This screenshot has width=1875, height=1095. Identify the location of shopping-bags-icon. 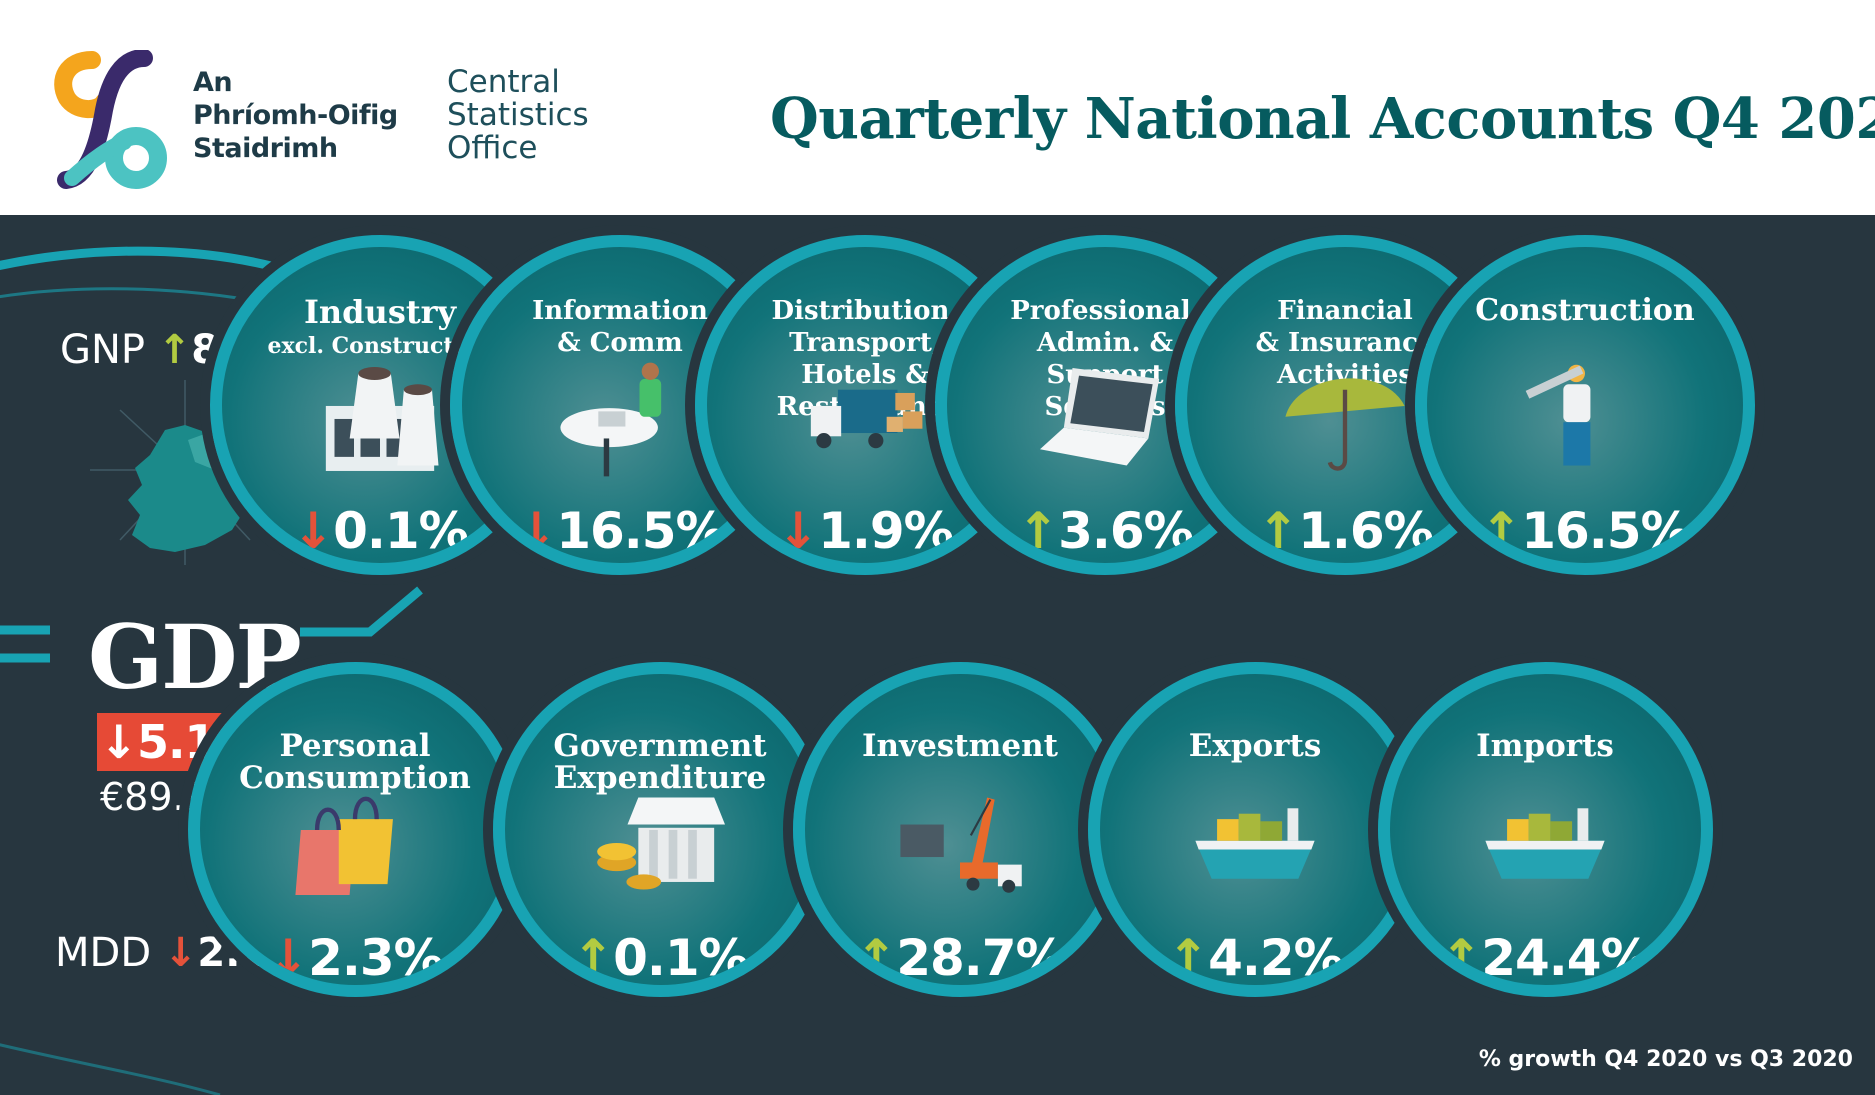
(344, 846).